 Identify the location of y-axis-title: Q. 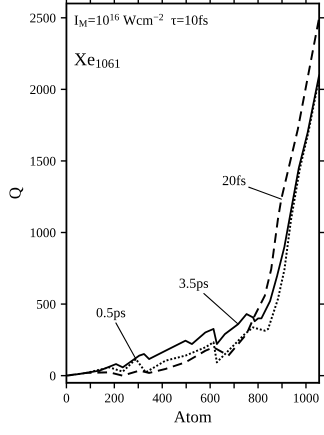
(16, 192).